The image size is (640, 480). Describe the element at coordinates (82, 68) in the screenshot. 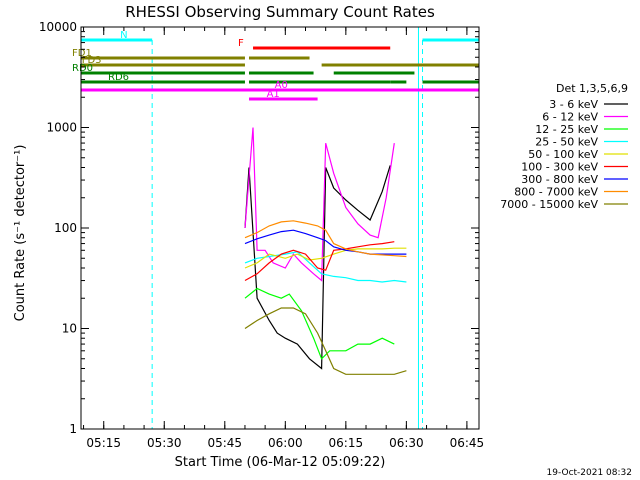

I see `state-bar-label: RD0` at that location.